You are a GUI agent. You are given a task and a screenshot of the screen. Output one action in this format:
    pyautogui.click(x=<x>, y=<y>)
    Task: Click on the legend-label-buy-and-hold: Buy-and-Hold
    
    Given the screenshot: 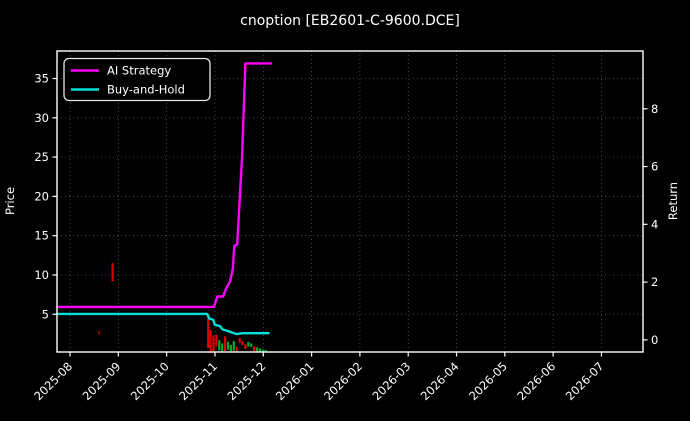 What is the action you would take?
    pyautogui.click(x=146, y=90)
    